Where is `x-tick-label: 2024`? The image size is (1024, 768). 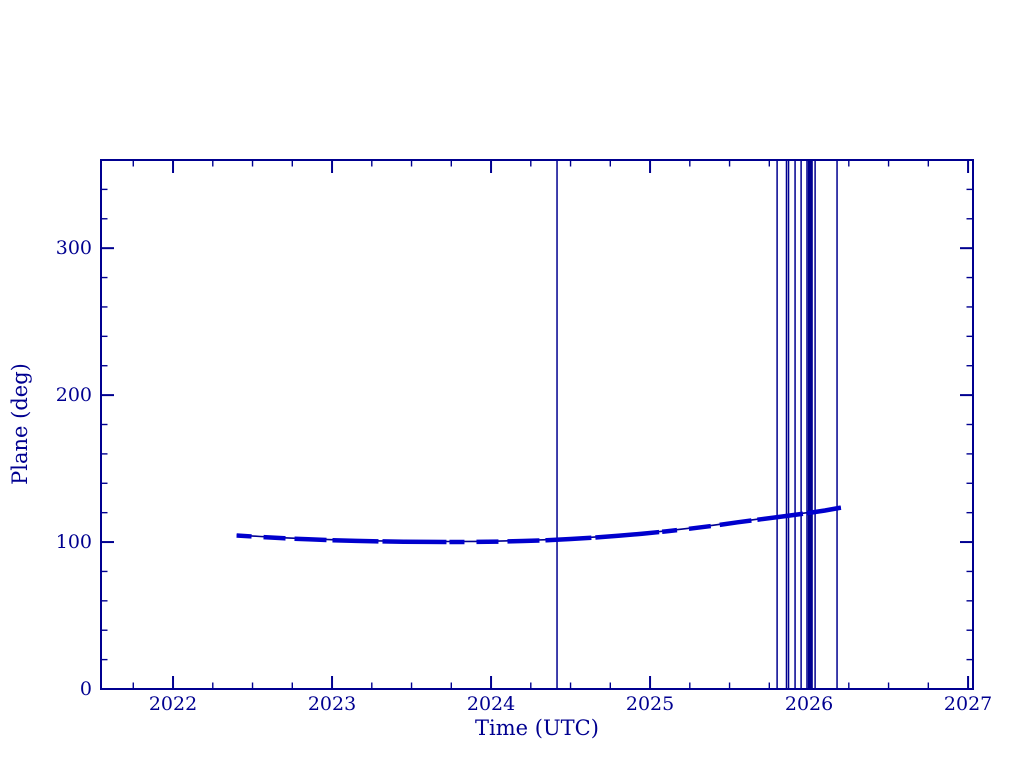 x-tick-label: 2024 is located at coordinates (491, 704).